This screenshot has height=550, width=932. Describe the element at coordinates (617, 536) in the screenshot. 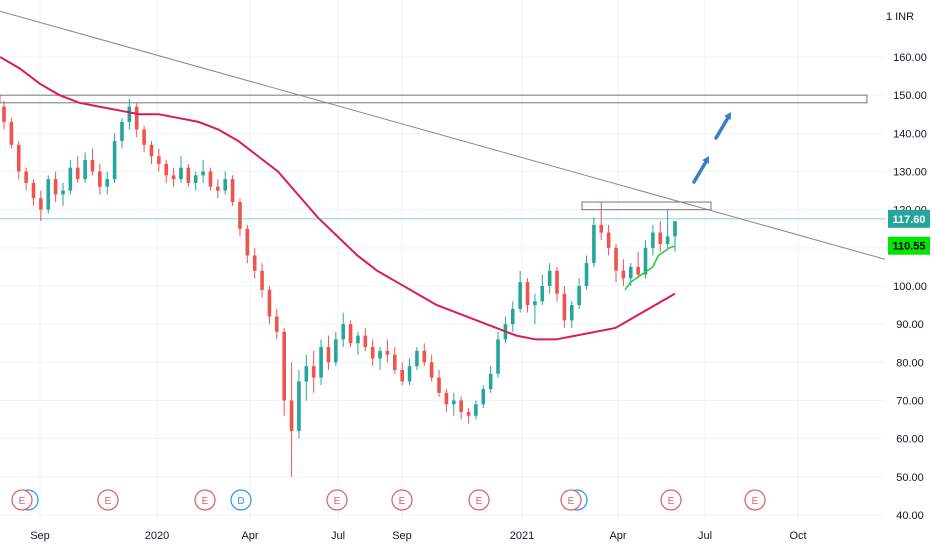

I see `x-tick-label: Apr` at that location.